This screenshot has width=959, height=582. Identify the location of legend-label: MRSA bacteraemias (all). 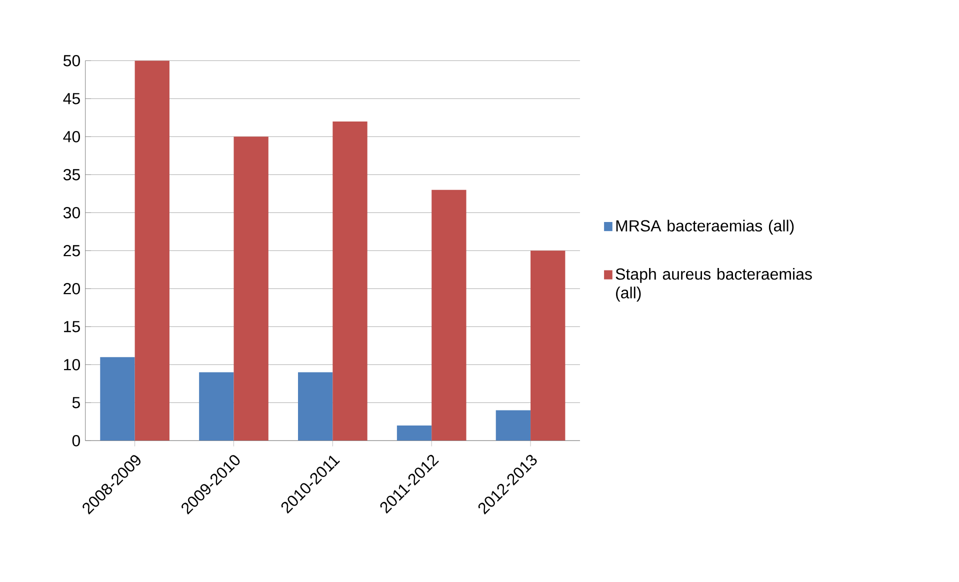
(705, 227).